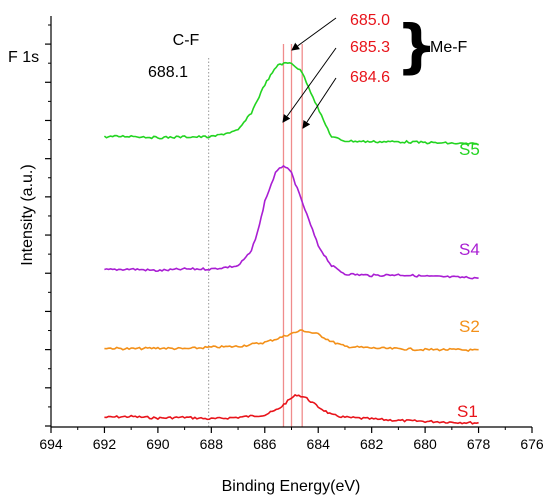 This screenshot has width=550, height=498. What do you see at coordinates (416, 46) in the screenshot?
I see `me-f-brace: }` at bounding box center [416, 46].